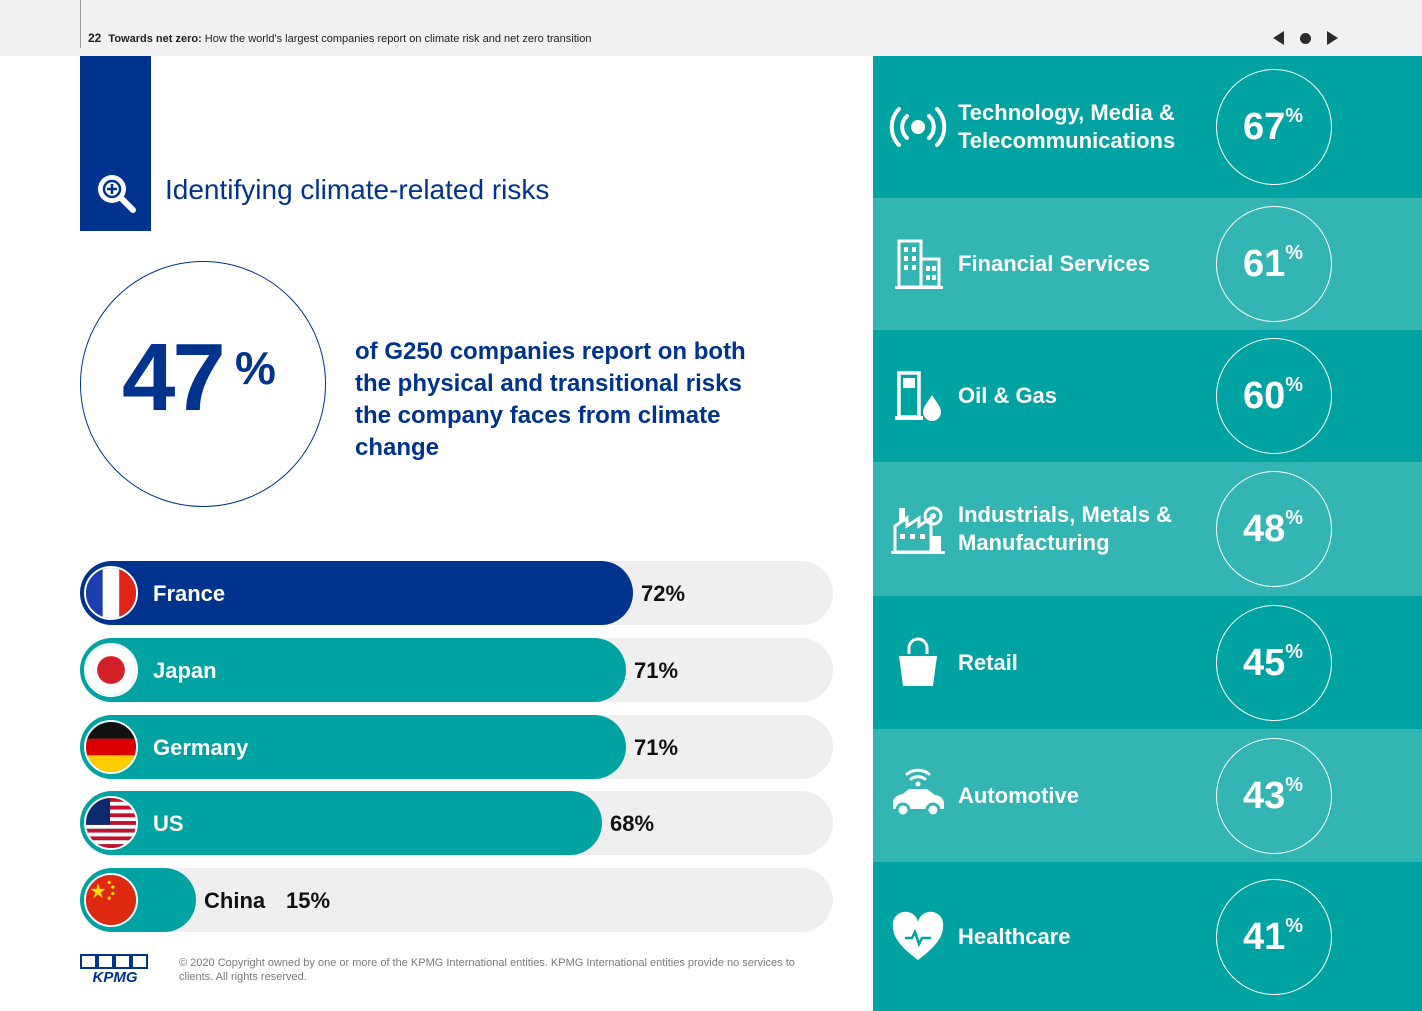 This screenshot has width=1422, height=1011. Describe the element at coordinates (185, 670) in the screenshot. I see `bar-label: Japan` at that location.